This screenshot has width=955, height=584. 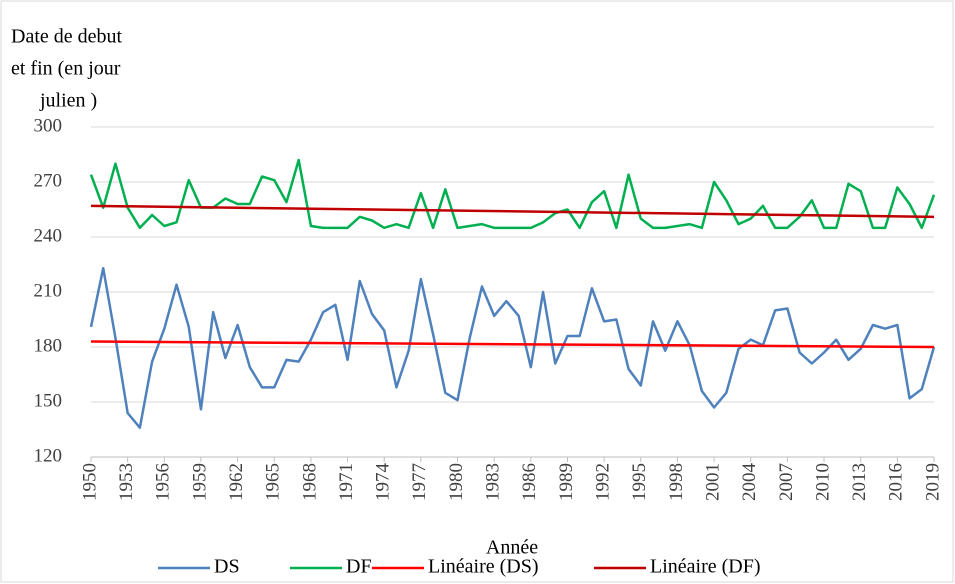 What do you see at coordinates (48, 345) in the screenshot?
I see `y-tick-label: 180` at bounding box center [48, 345].